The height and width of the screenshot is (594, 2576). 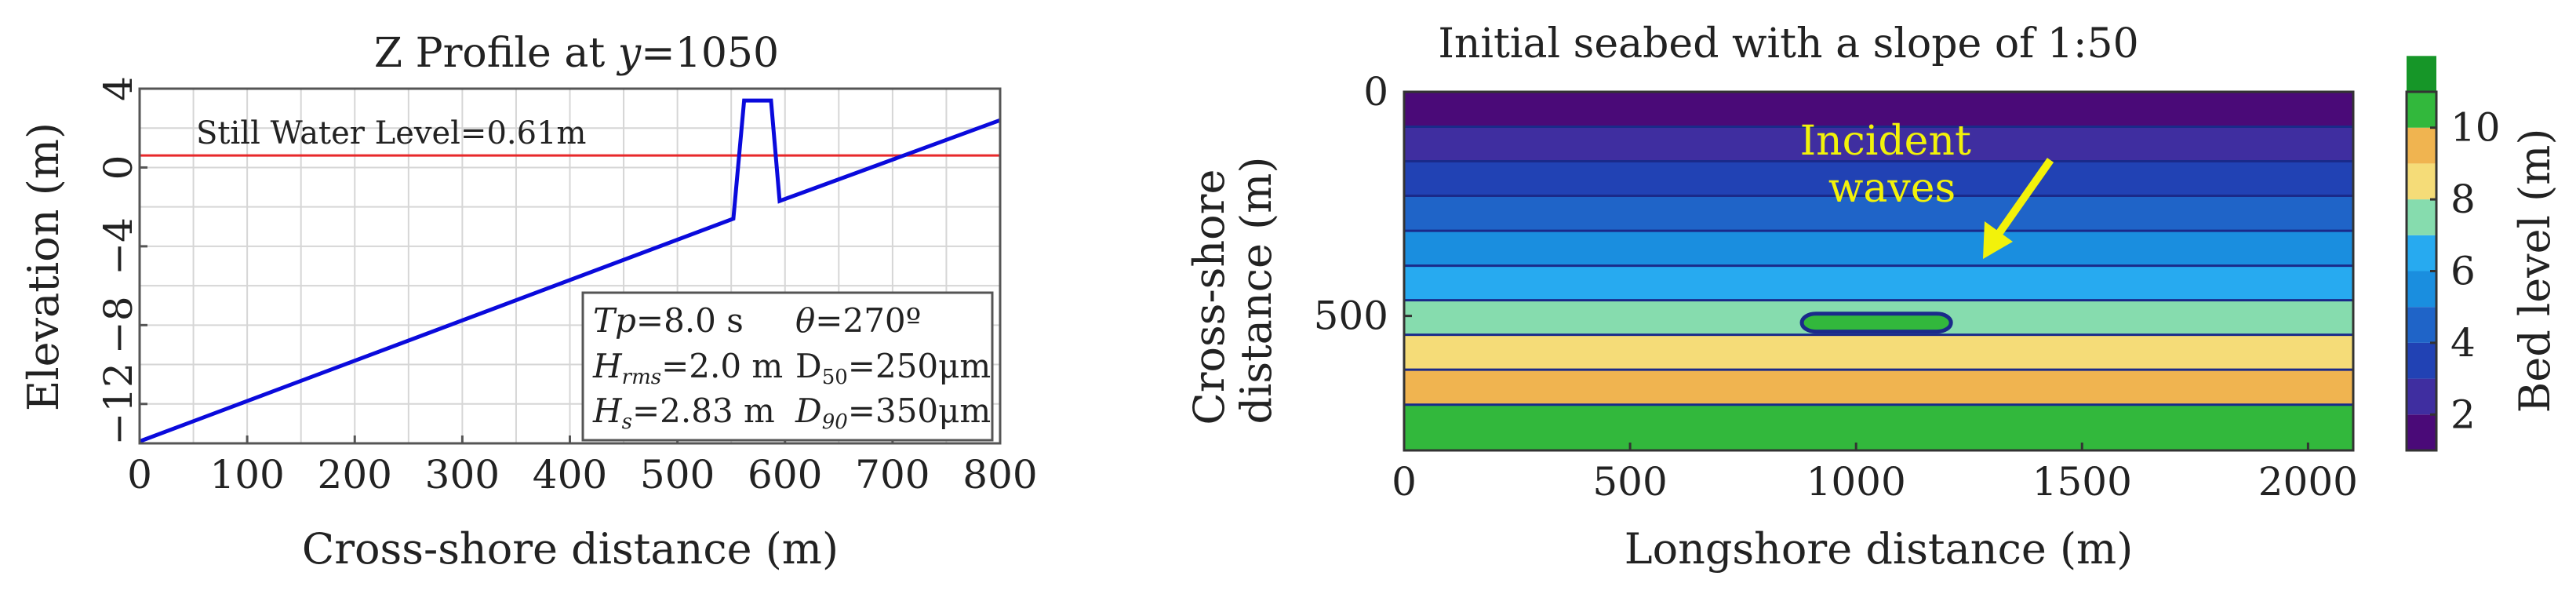 What do you see at coordinates (690, 321) in the screenshot?
I see `param-tp-value: =8.0 s` at bounding box center [690, 321].